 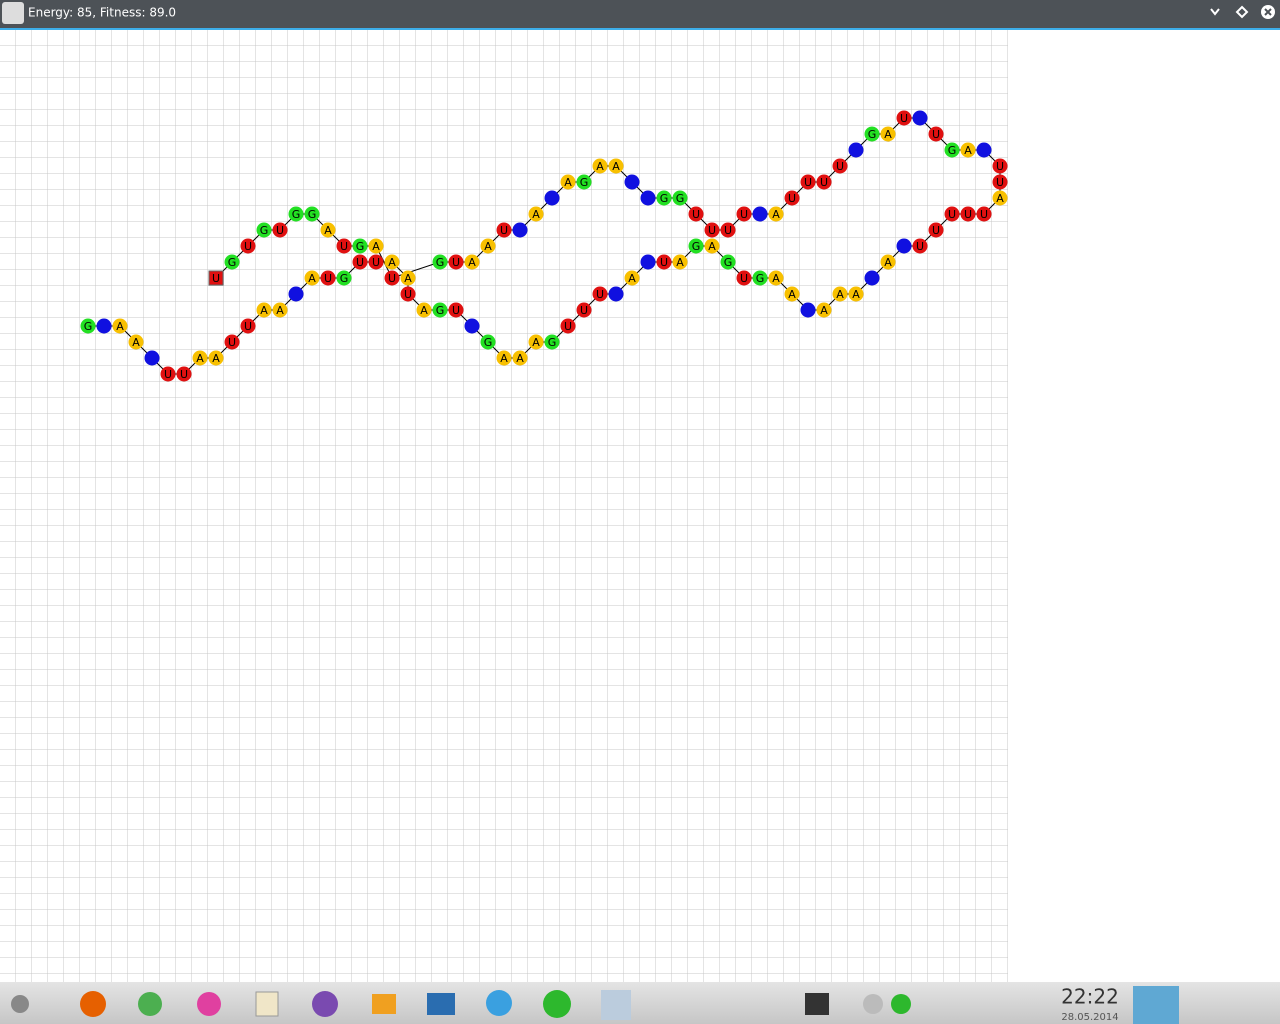 I want to click on title-bar, so click(x=640, y=14).